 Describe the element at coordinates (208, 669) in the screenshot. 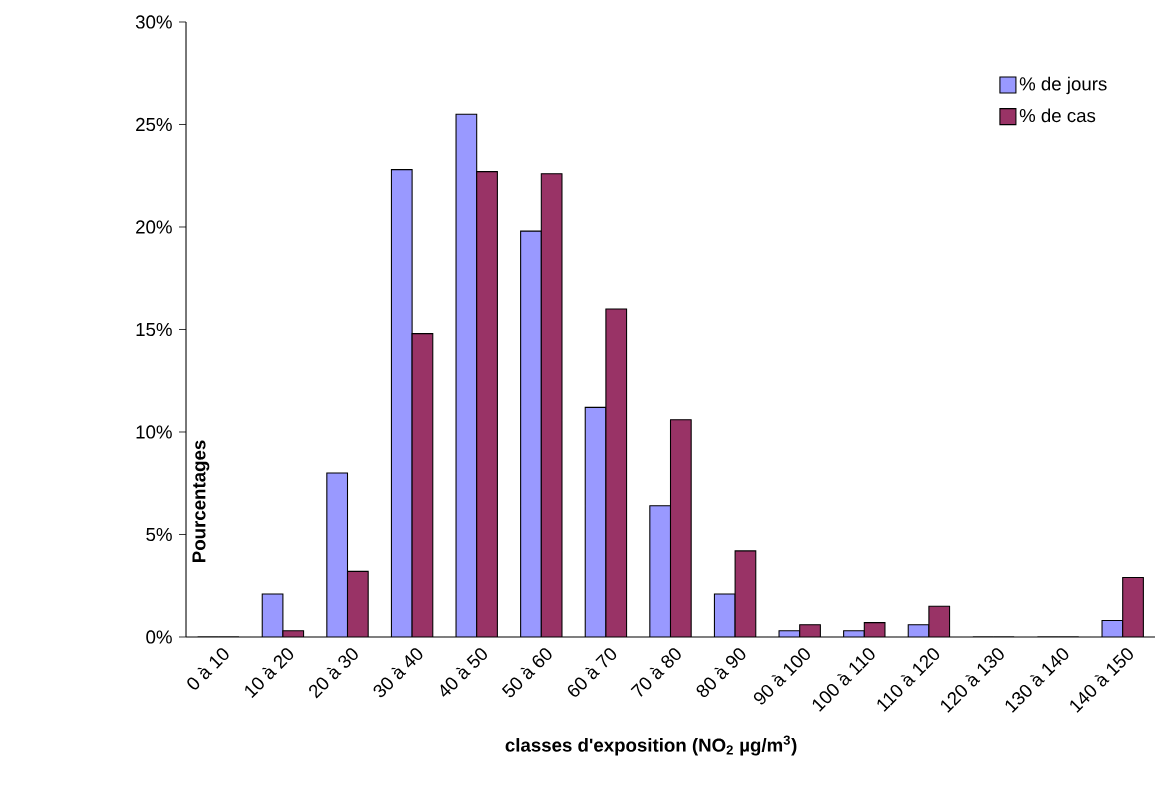

I see `x-tick-label: 0 à 10` at that location.